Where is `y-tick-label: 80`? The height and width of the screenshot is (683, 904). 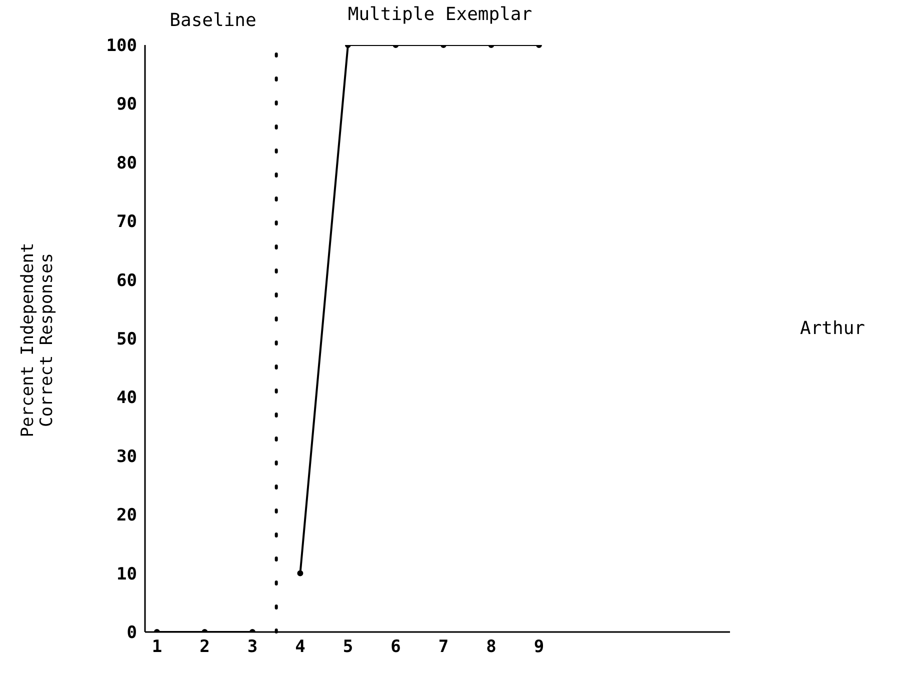 y-tick-label: 80 is located at coordinates (126, 163).